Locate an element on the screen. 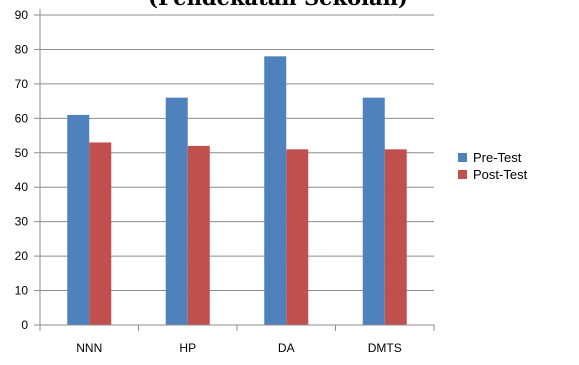 The height and width of the screenshot is (365, 579). y-tick-label: 40 is located at coordinates (22, 187).